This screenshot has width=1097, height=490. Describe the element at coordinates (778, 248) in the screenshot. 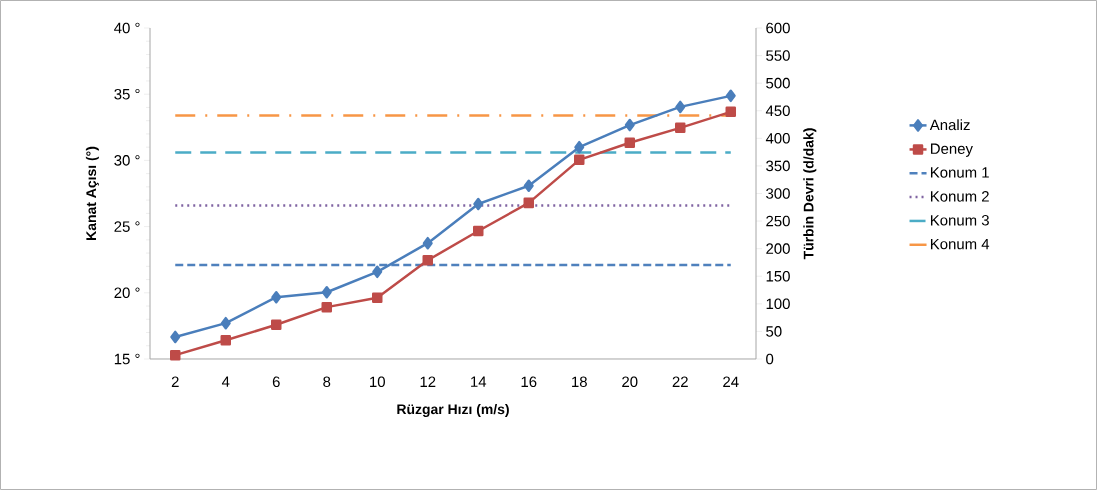

I see `y2-tick-label: 200` at that location.